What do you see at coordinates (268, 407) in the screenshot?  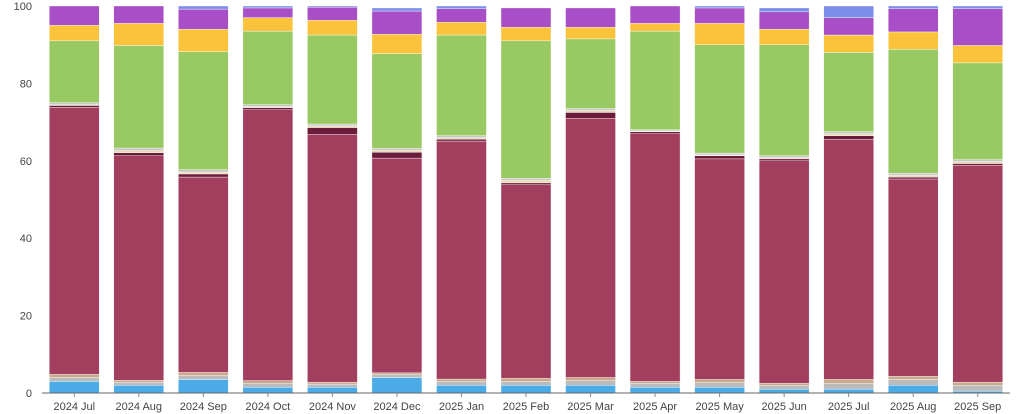 I see `x-tick-label: 2024 Oct` at bounding box center [268, 407].